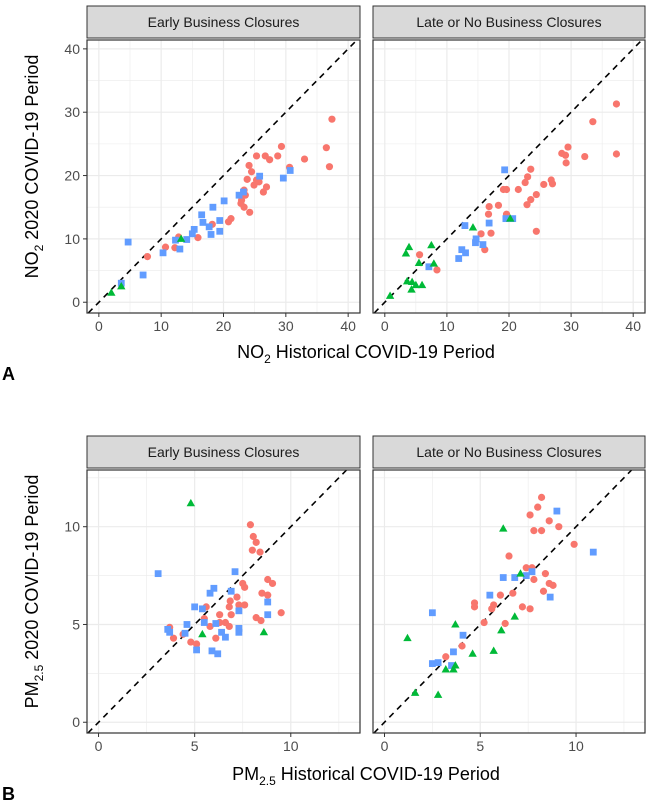  I want to click on y-tick-label: 10, so click(72, 527).